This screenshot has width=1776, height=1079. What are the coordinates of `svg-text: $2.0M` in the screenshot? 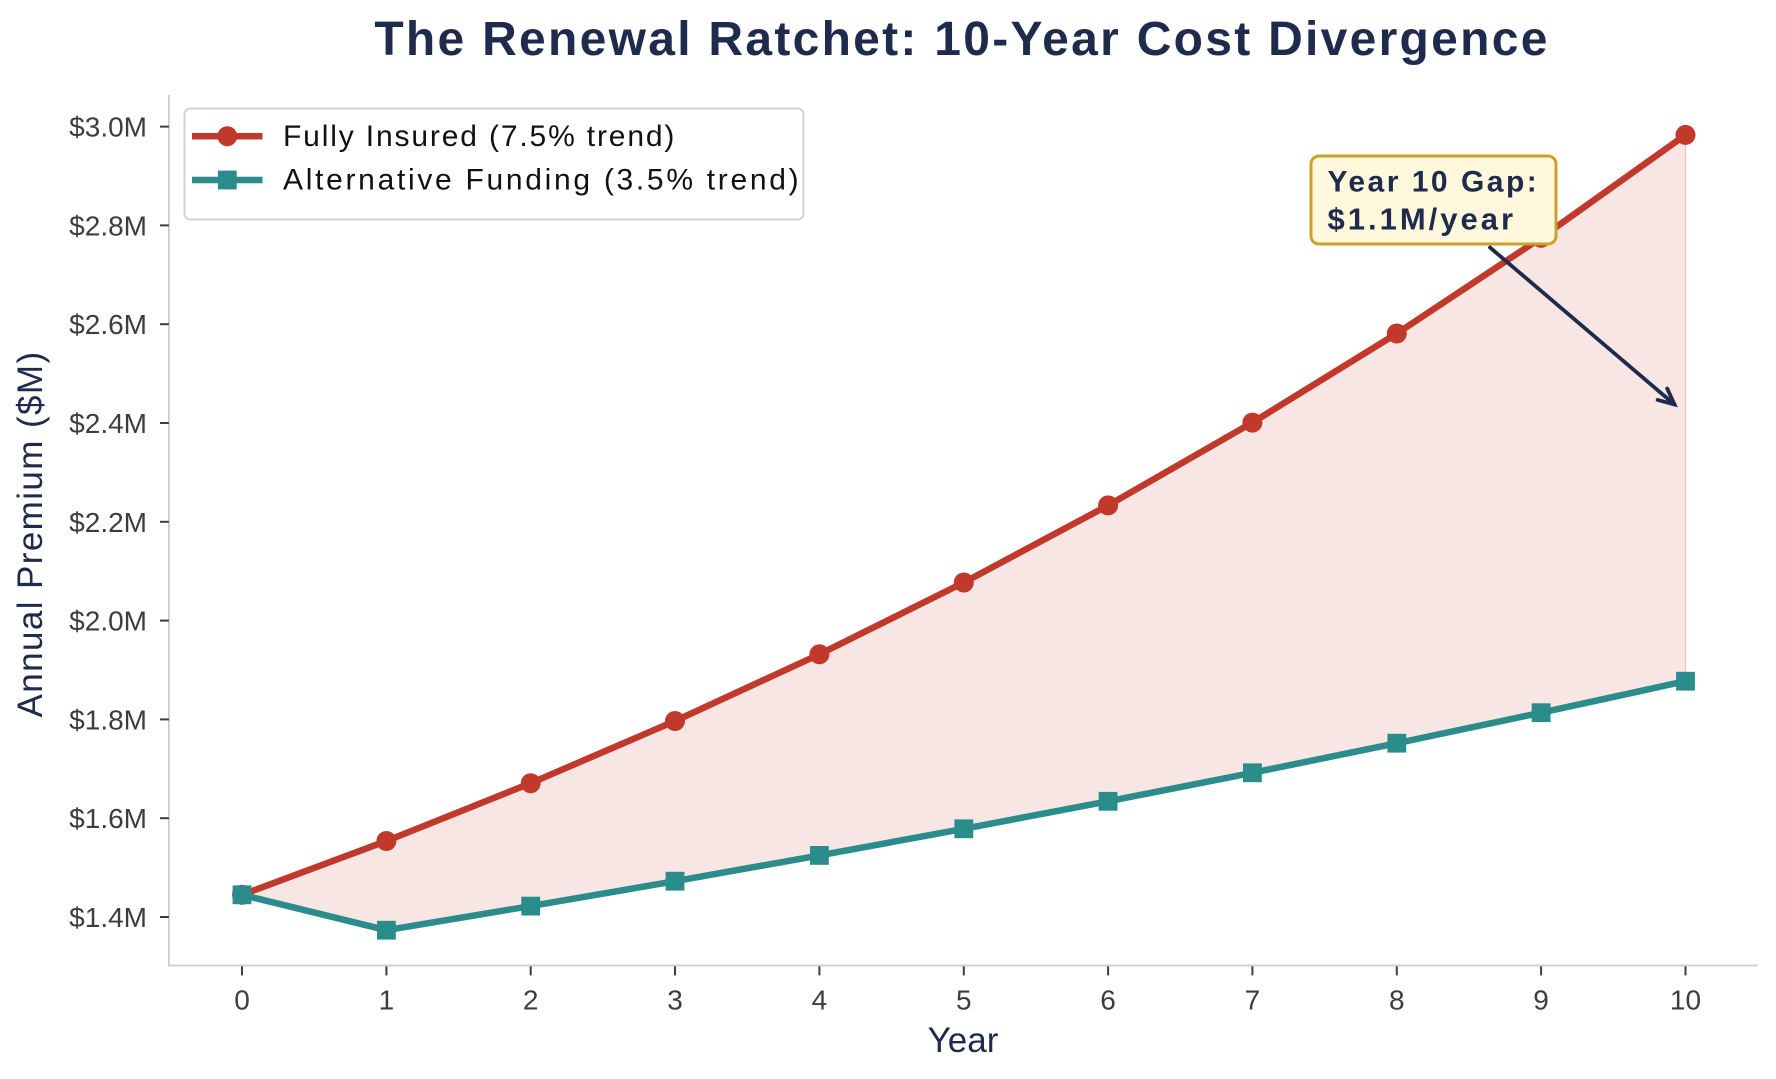 It's located at (108, 621).